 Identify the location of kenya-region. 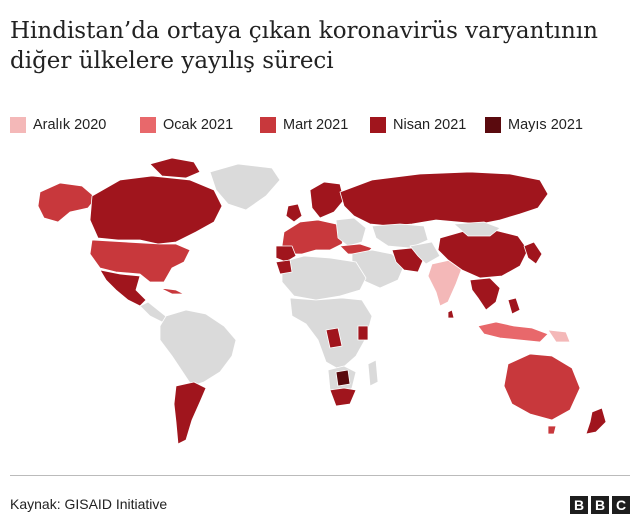
(363, 333).